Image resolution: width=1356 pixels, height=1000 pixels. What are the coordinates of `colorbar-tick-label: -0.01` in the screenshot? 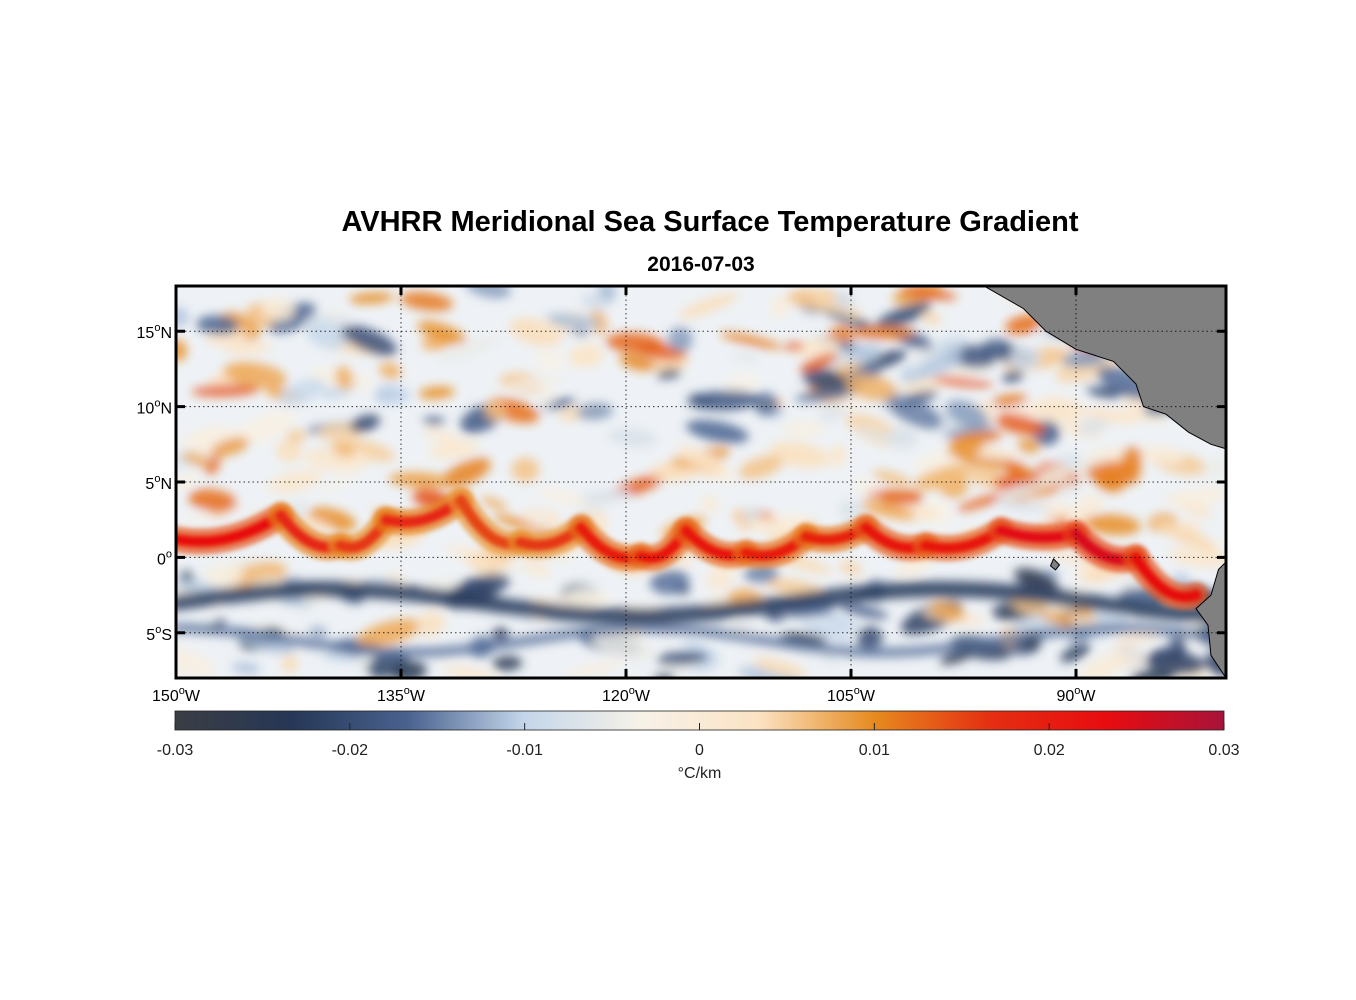 It's located at (524, 750).